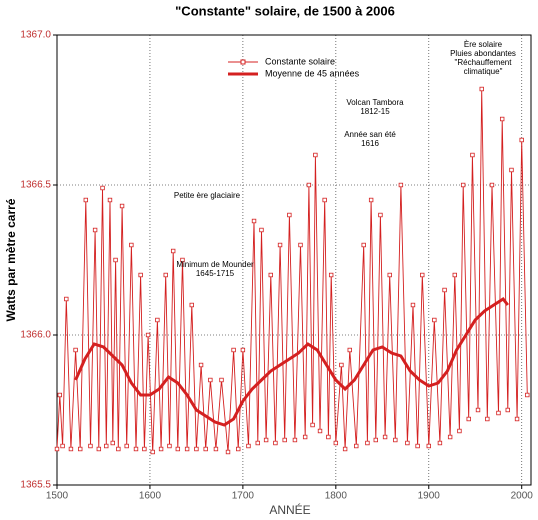  What do you see at coordinates (150, 496) in the screenshot?
I see `x-tick-label: 1600` at bounding box center [150, 496].